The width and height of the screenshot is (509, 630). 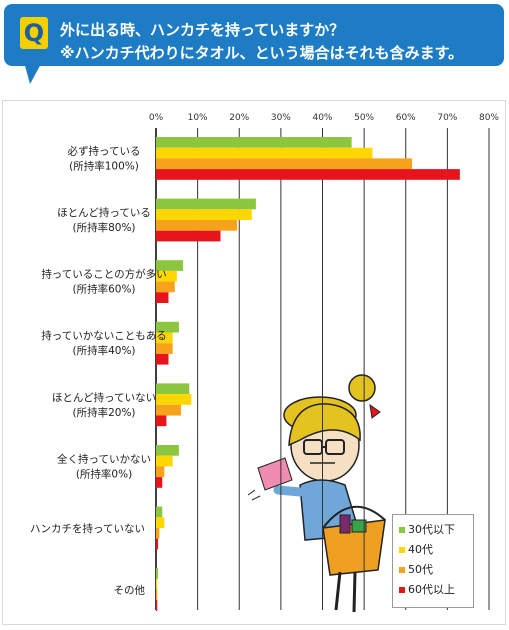 I want to click on x-tick-label: 70%, so click(x=447, y=118).